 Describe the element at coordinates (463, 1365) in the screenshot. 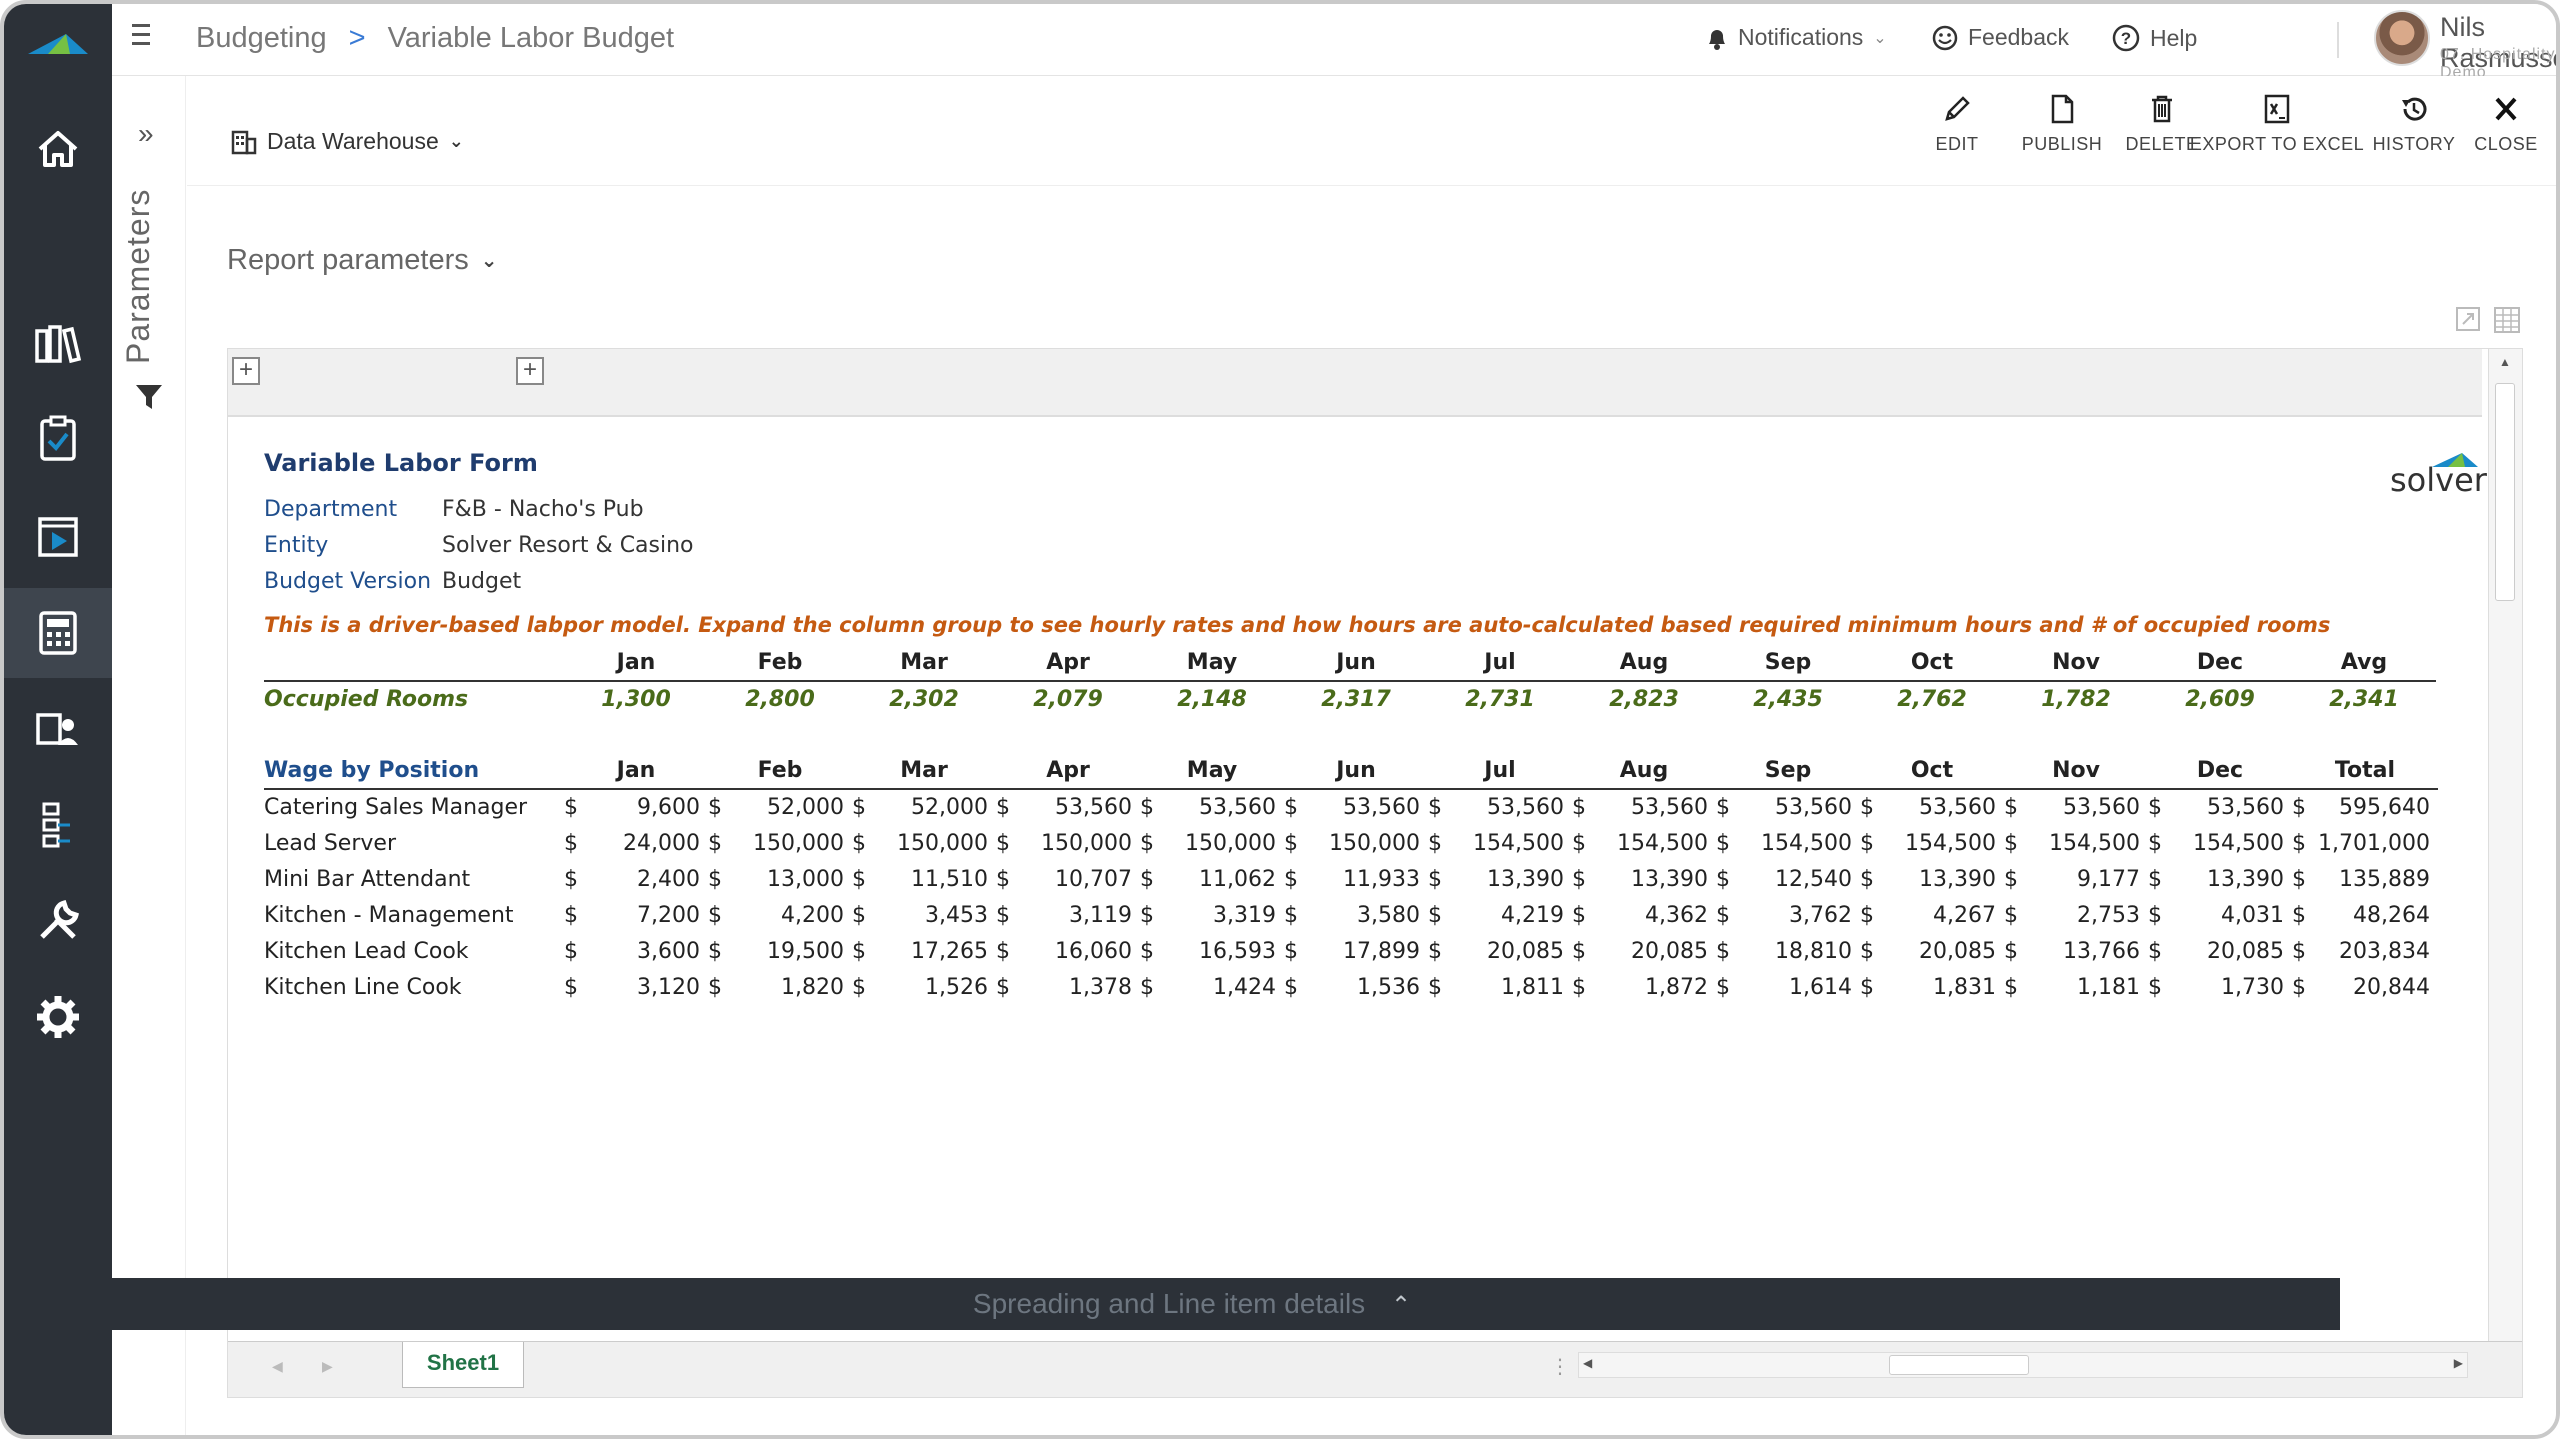

I see `tab-sheet1: Sheet1` at that location.